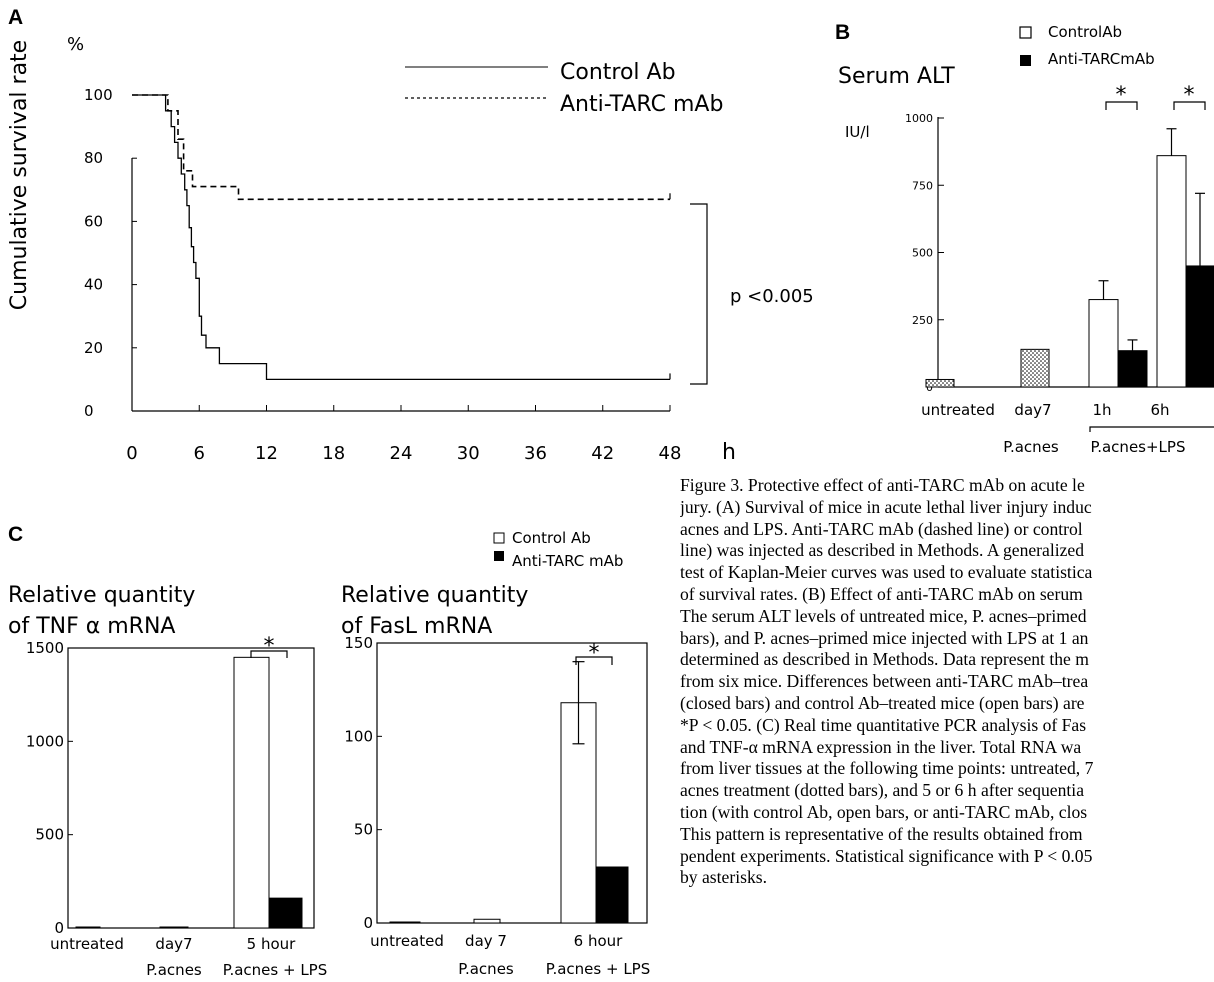  Describe the element at coordinates (699, 294) in the screenshot. I see `significance-bracket` at that location.